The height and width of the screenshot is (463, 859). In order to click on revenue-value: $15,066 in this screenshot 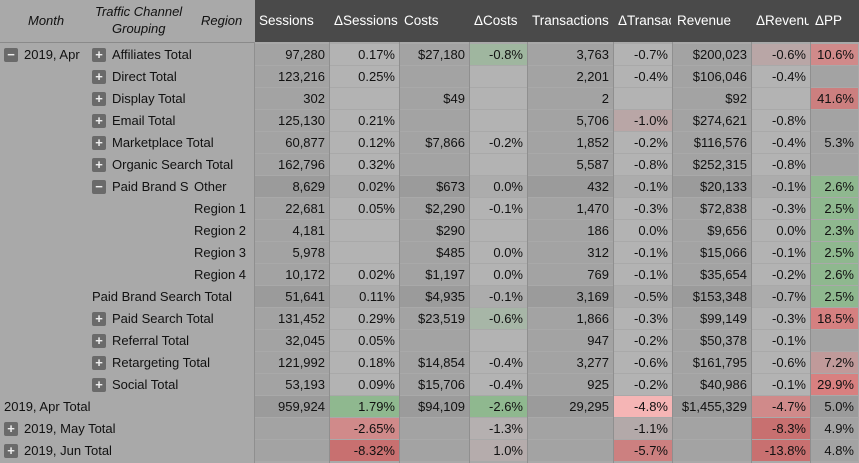, I will do `click(723, 252)`.